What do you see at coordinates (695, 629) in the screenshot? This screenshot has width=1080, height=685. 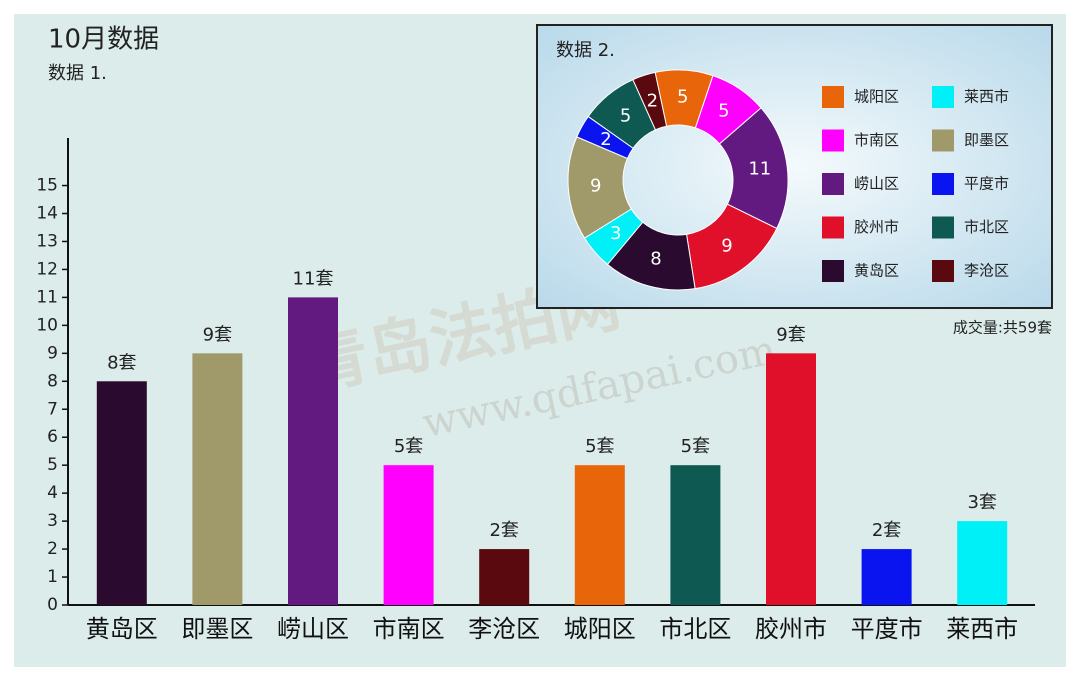 I see `x-tick-label: 市北区` at bounding box center [695, 629].